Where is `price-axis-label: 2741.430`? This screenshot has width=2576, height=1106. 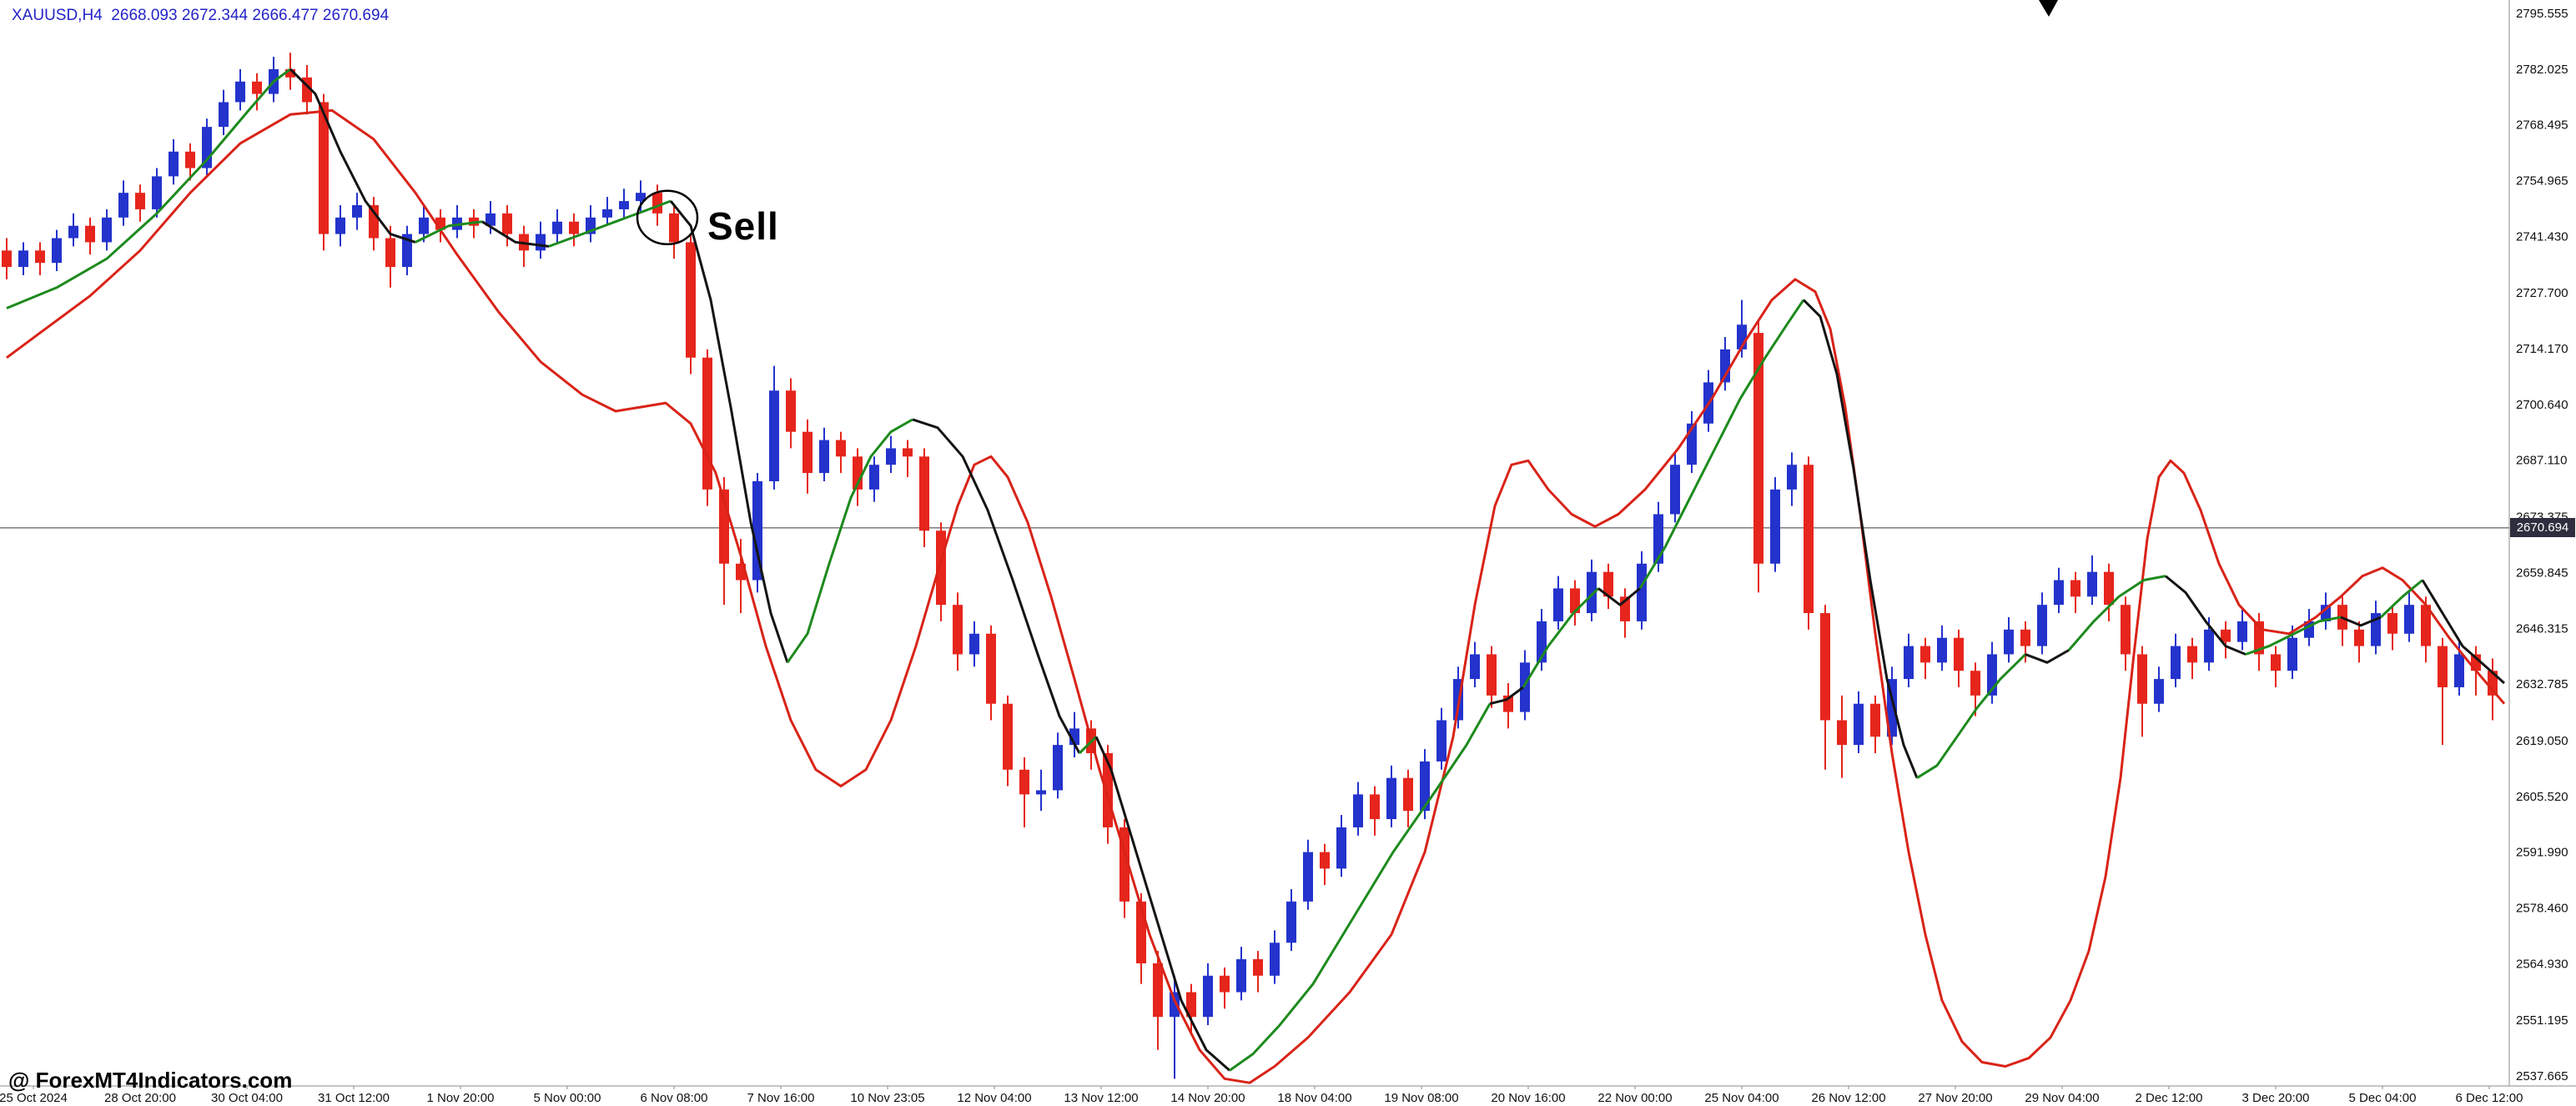
price-axis-label: 2741.430 is located at coordinates (2542, 237).